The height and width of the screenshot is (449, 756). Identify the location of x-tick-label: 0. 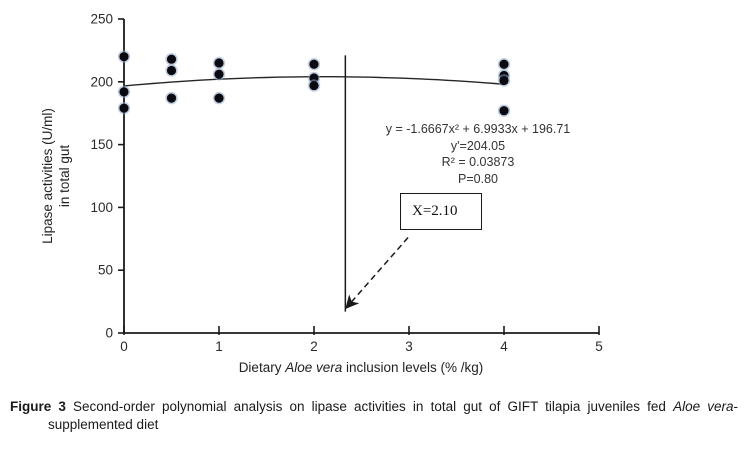
(124, 346).